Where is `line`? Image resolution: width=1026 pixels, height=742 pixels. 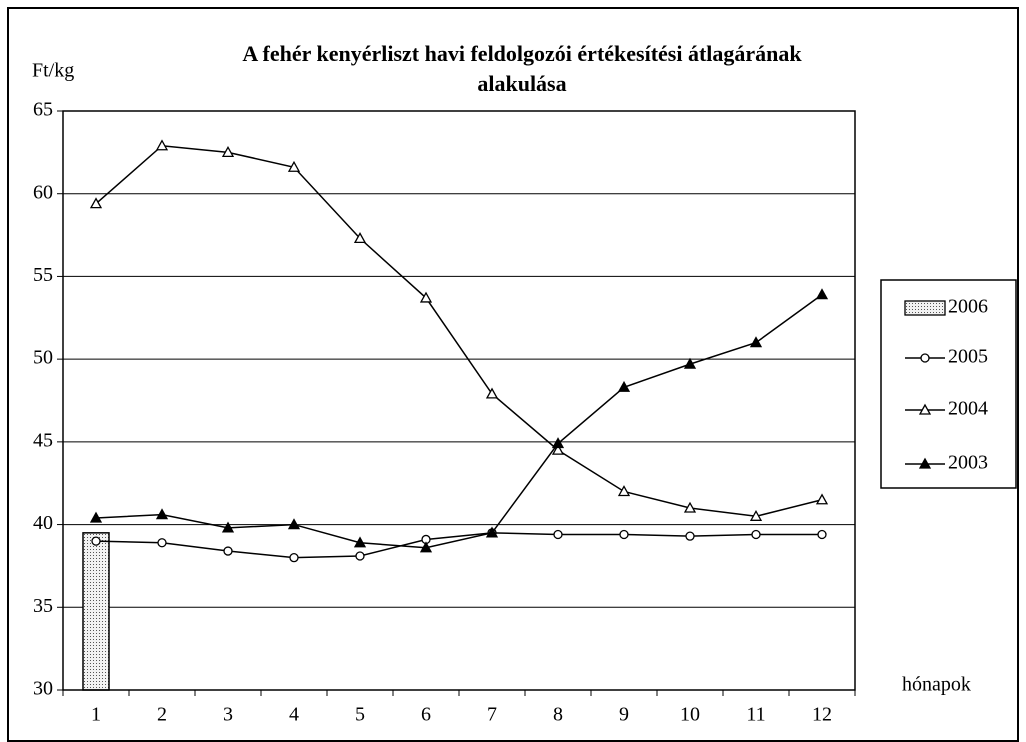 line is located at coordinates (458, 545).